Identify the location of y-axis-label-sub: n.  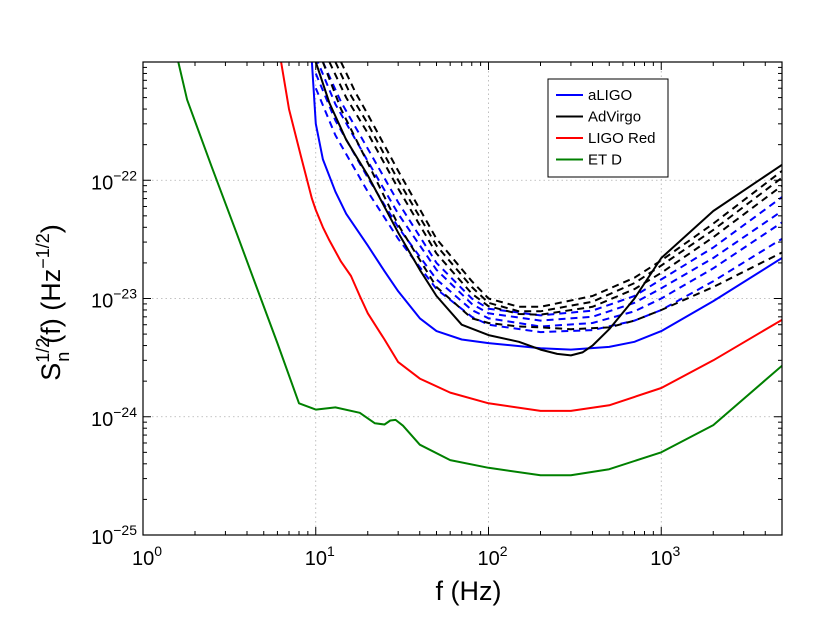
(63, 357).